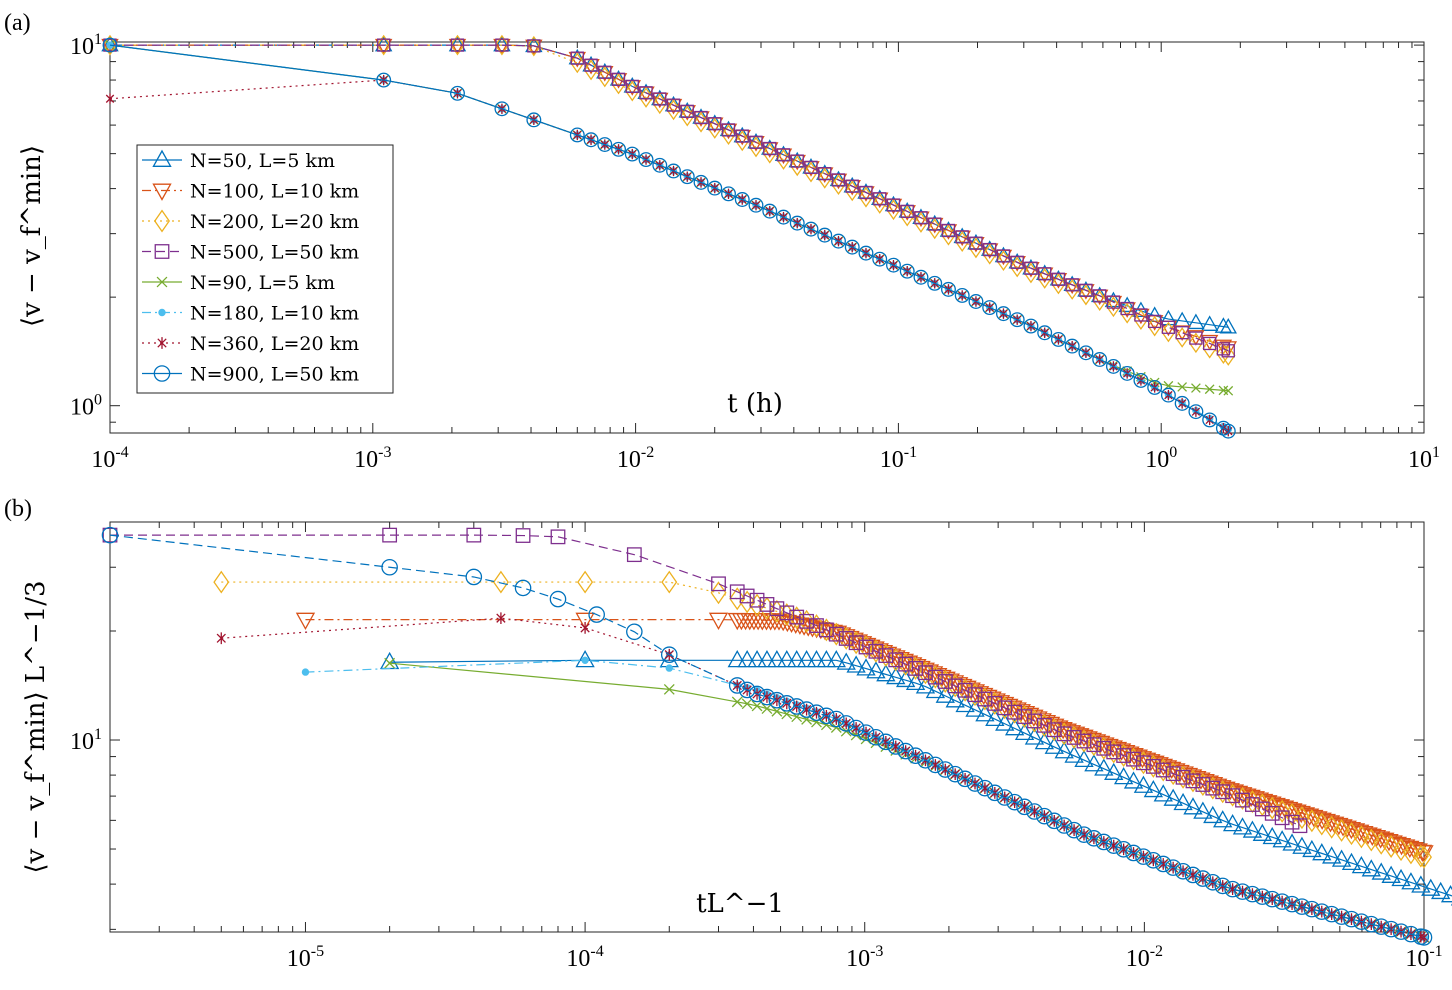 The height and width of the screenshot is (990, 1452). Describe the element at coordinates (274, 222) in the screenshot. I see `legend-label: N=200, L=20 km` at that location.